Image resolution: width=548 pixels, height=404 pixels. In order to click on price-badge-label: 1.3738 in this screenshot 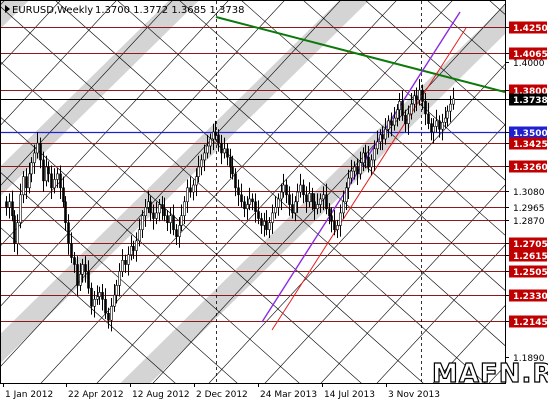, I will do `click(530, 101)`.